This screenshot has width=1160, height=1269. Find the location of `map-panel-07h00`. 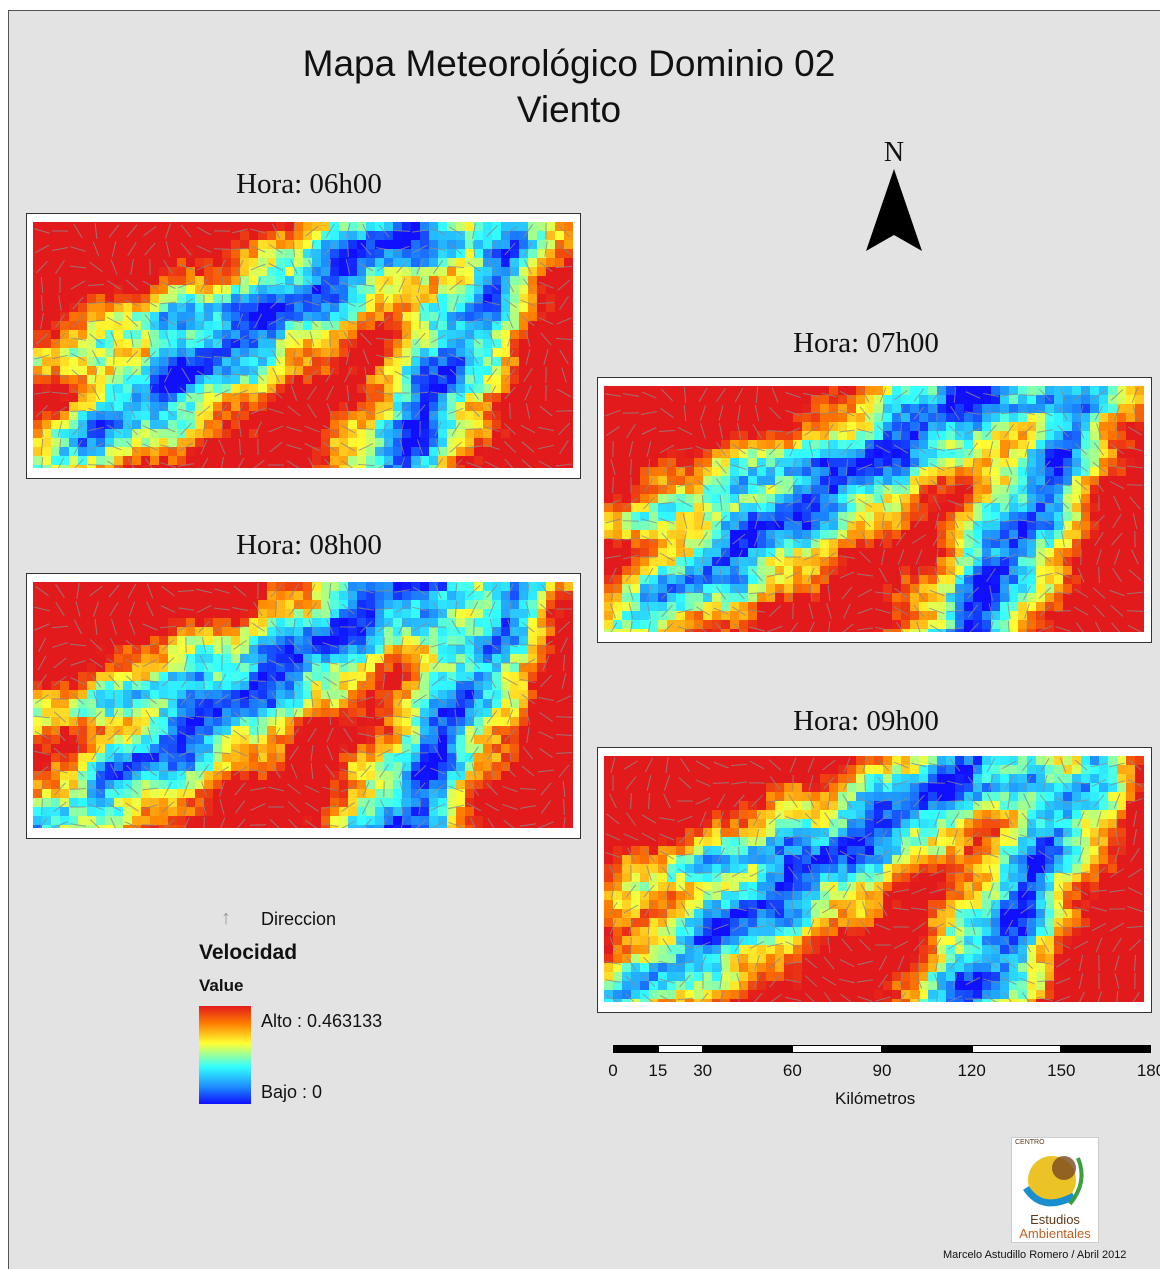

map-panel-07h00 is located at coordinates (874, 510).